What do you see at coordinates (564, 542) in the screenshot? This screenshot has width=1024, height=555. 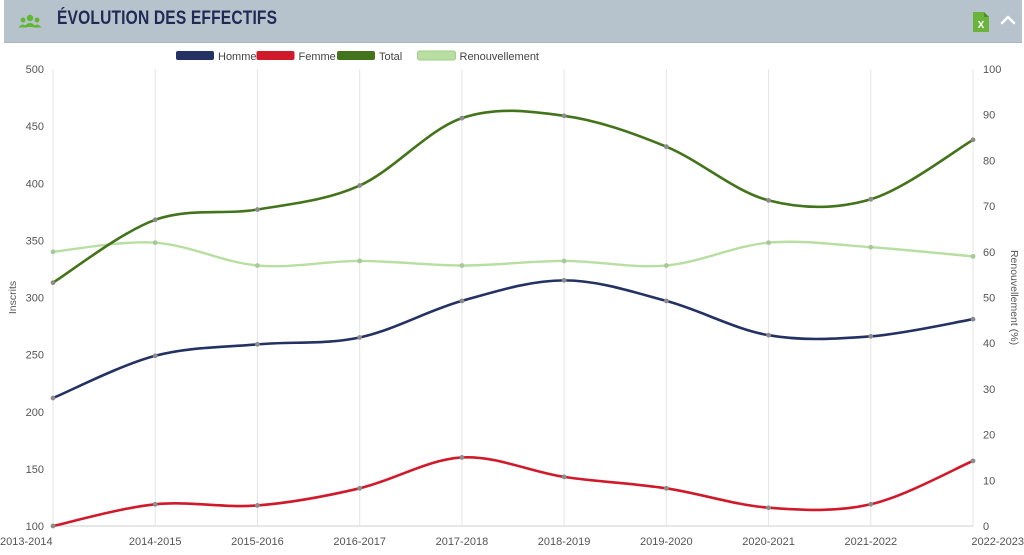 I see `x-tick-label: 2018-2019` at bounding box center [564, 542].